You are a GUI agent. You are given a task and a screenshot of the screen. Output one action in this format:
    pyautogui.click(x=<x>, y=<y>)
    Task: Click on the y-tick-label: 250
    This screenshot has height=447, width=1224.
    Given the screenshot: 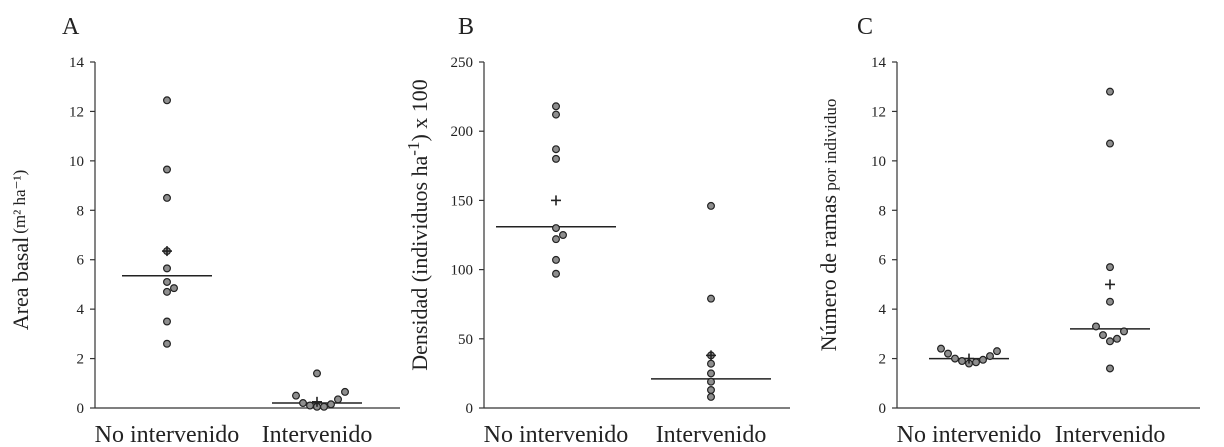 What is the action you would take?
    pyautogui.click(x=462, y=63)
    